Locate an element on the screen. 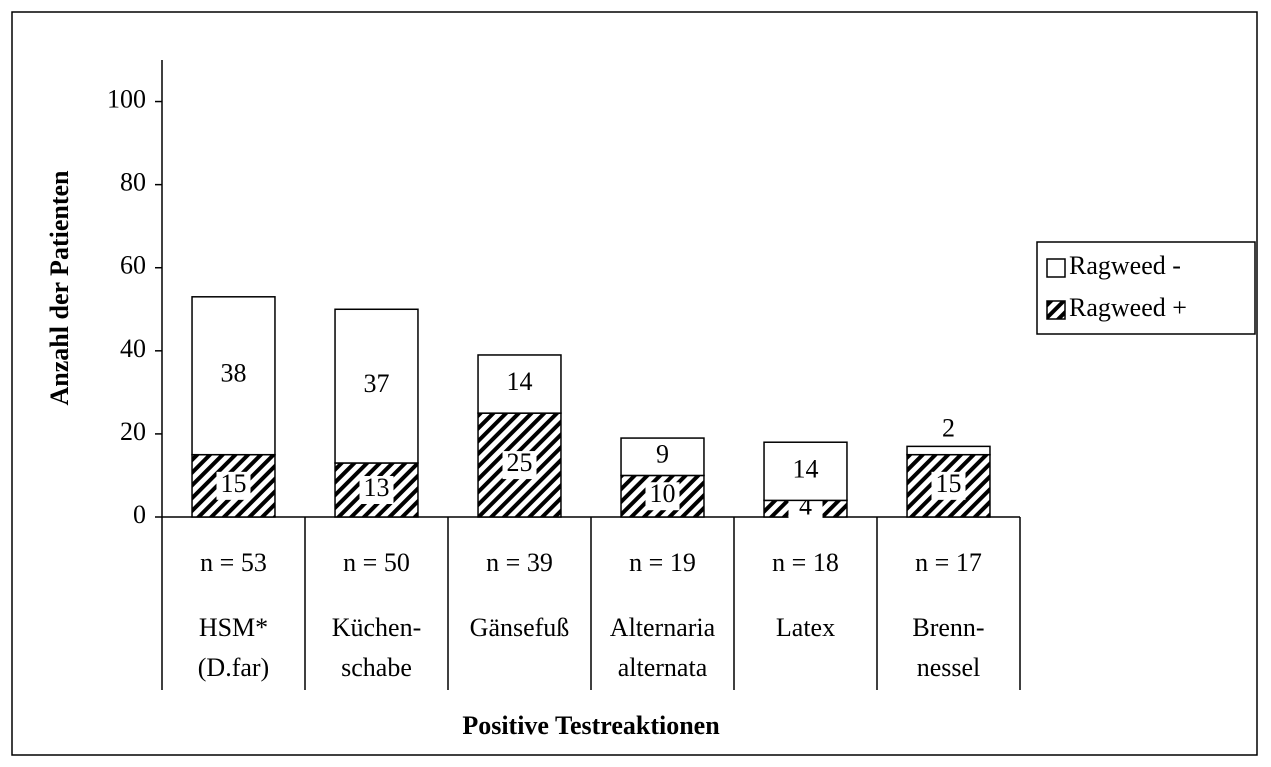  value-label: 25 is located at coordinates (520, 462).